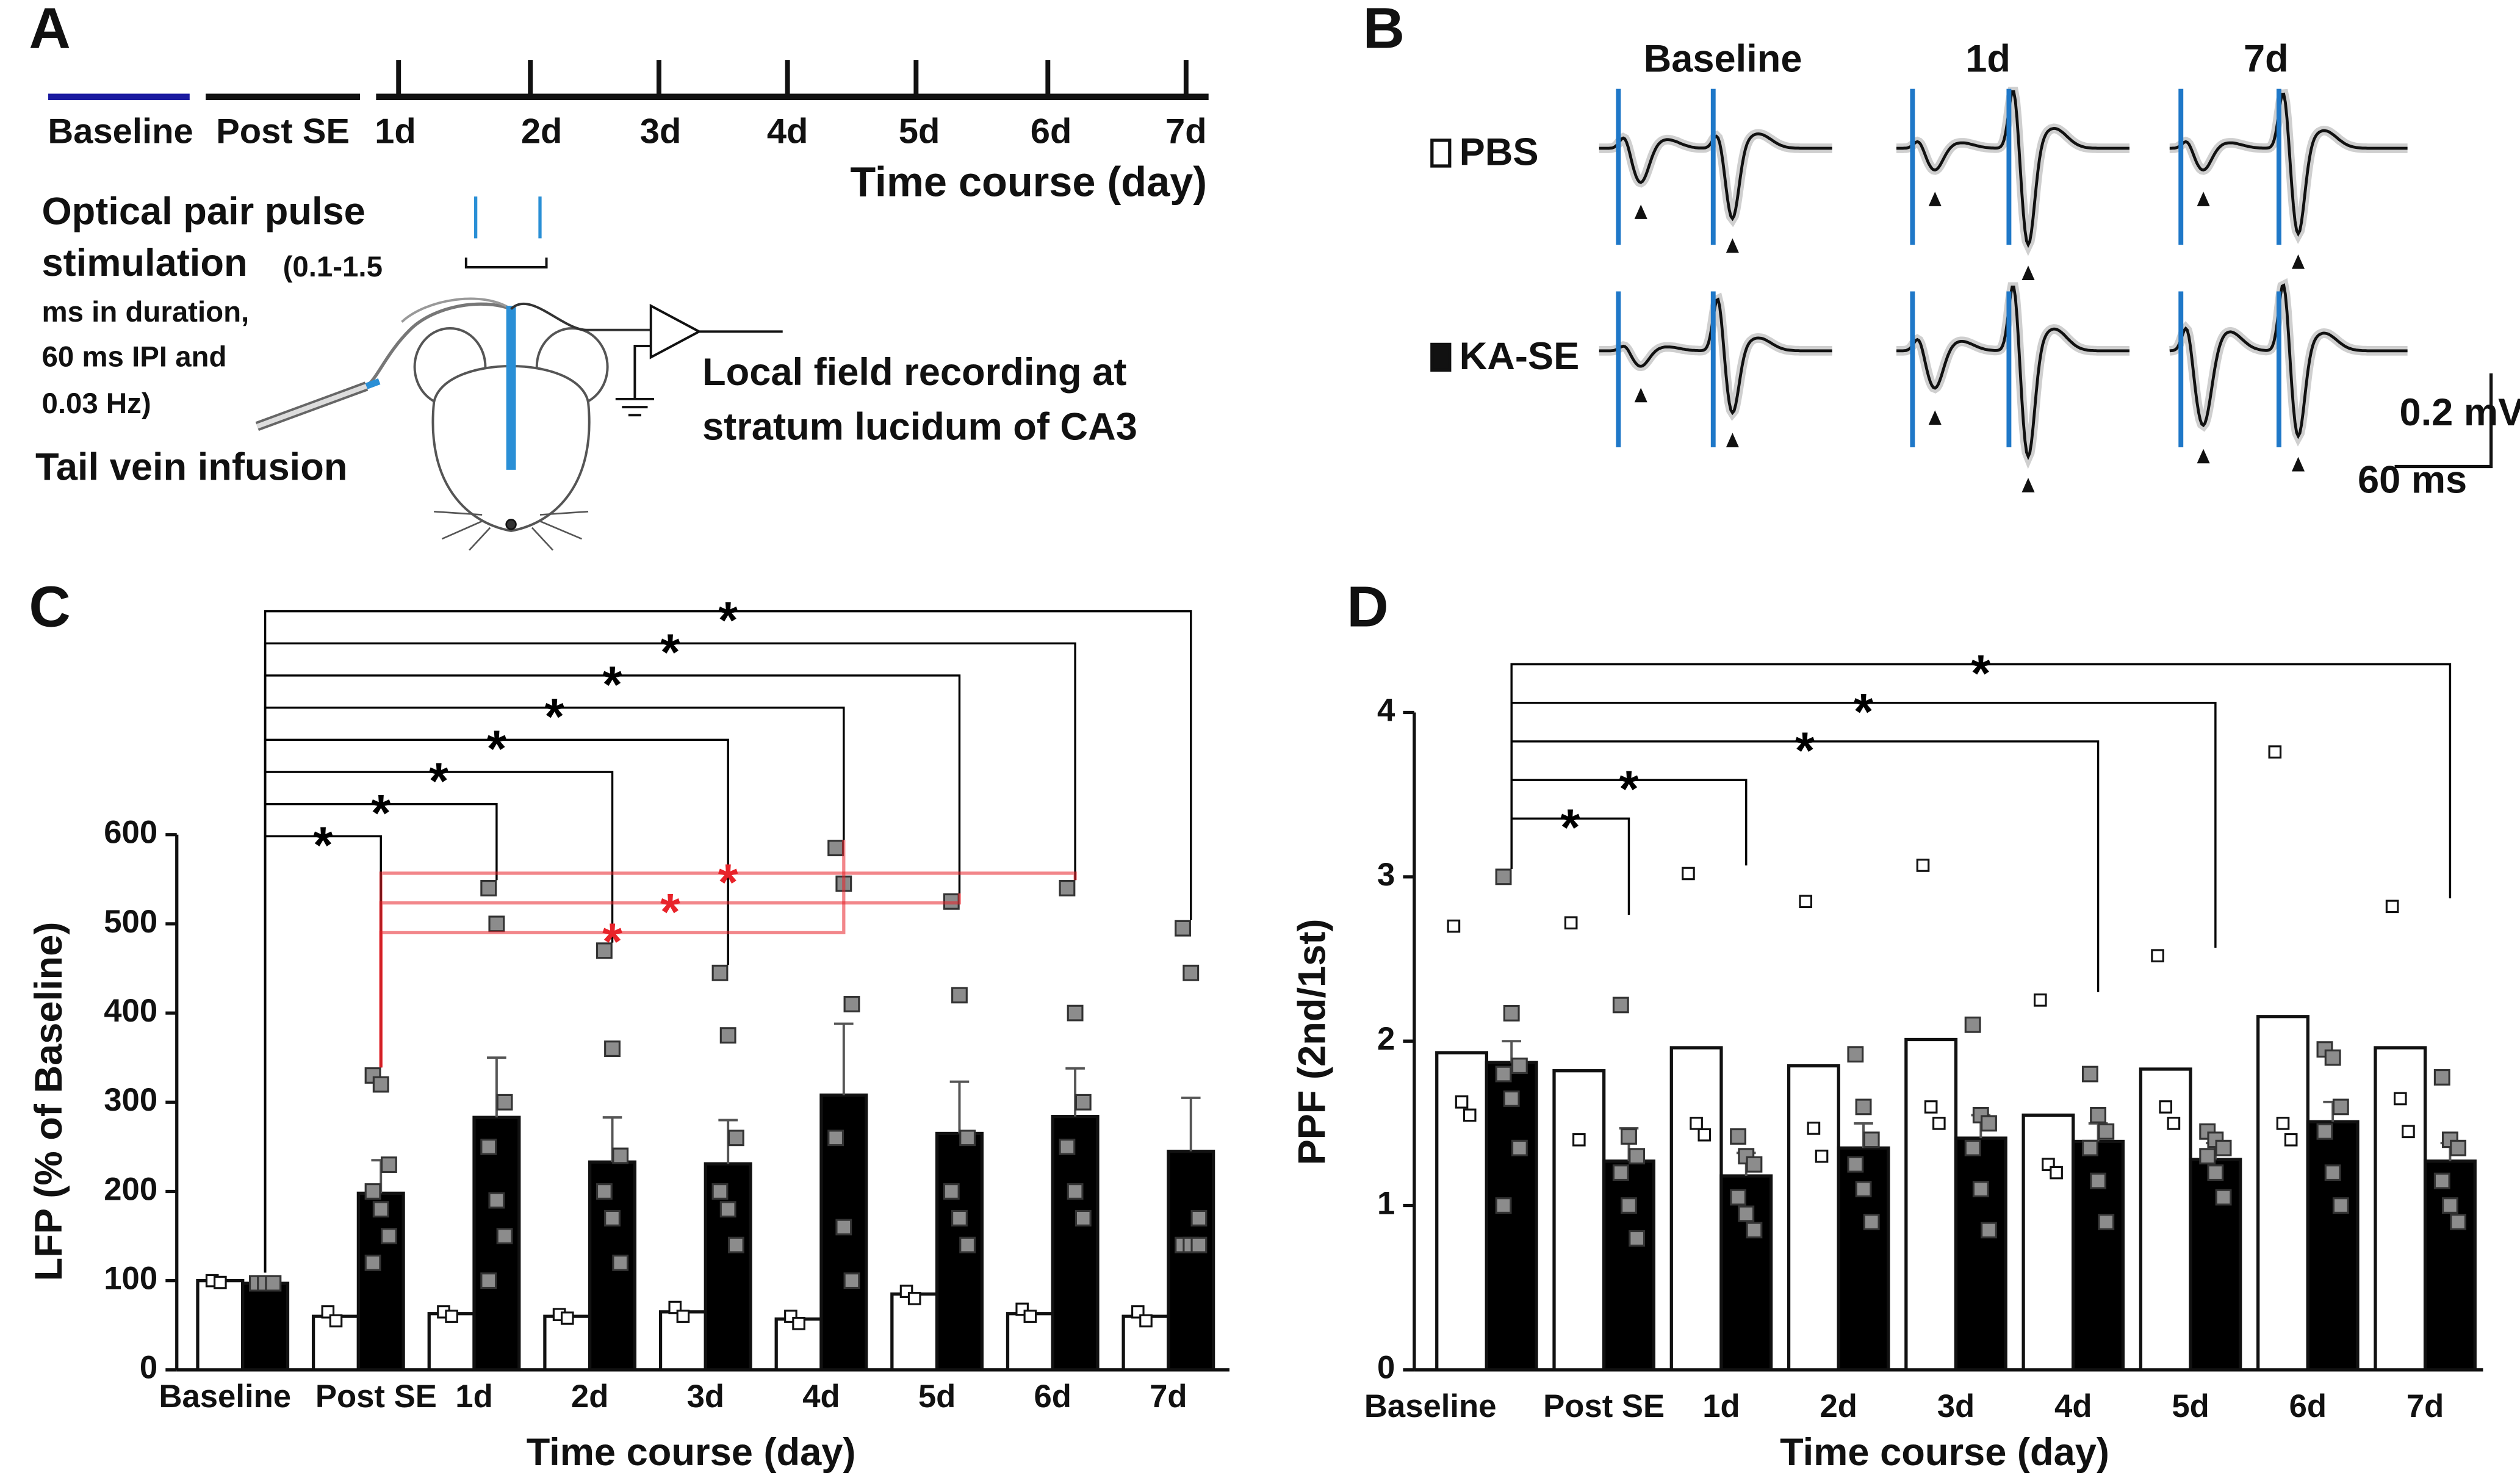  Describe the element at coordinates (919, 131) in the screenshot. I see `timeline-label: 5d` at that location.